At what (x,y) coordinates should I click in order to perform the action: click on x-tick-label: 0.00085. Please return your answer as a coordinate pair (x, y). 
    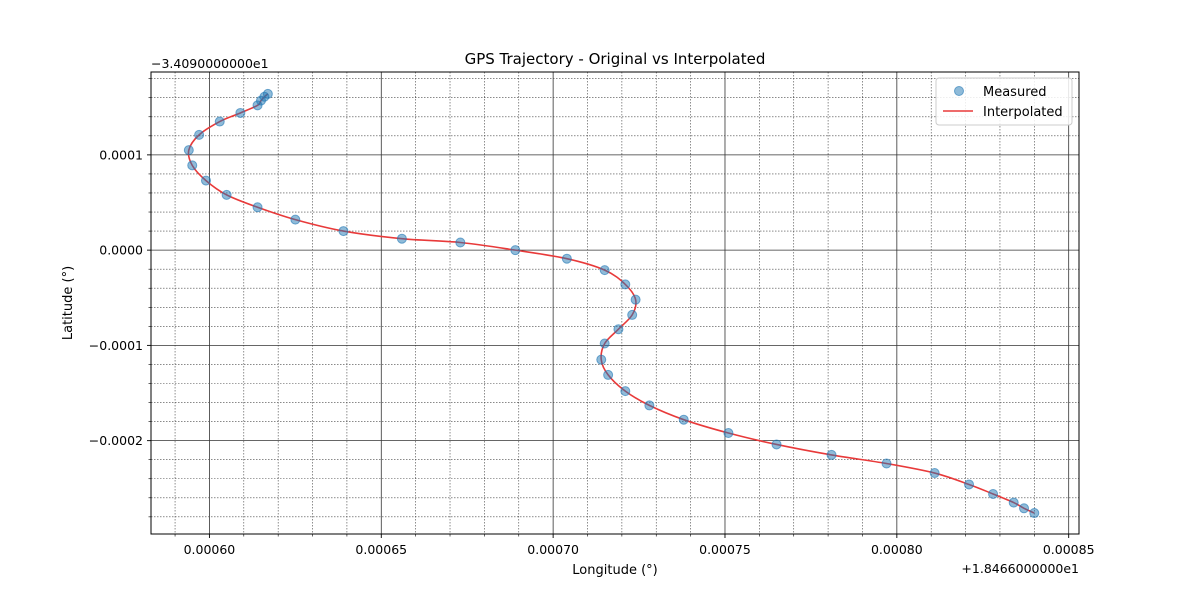
    Looking at the image, I should click on (1069, 549).